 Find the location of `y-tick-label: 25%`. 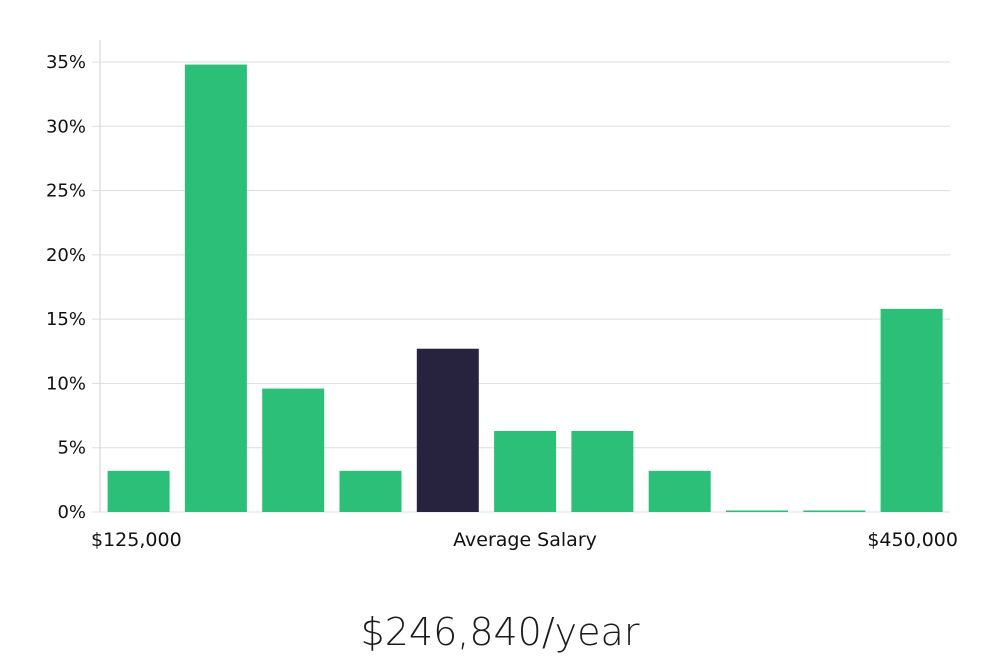

y-tick-label: 25% is located at coordinates (66, 191).